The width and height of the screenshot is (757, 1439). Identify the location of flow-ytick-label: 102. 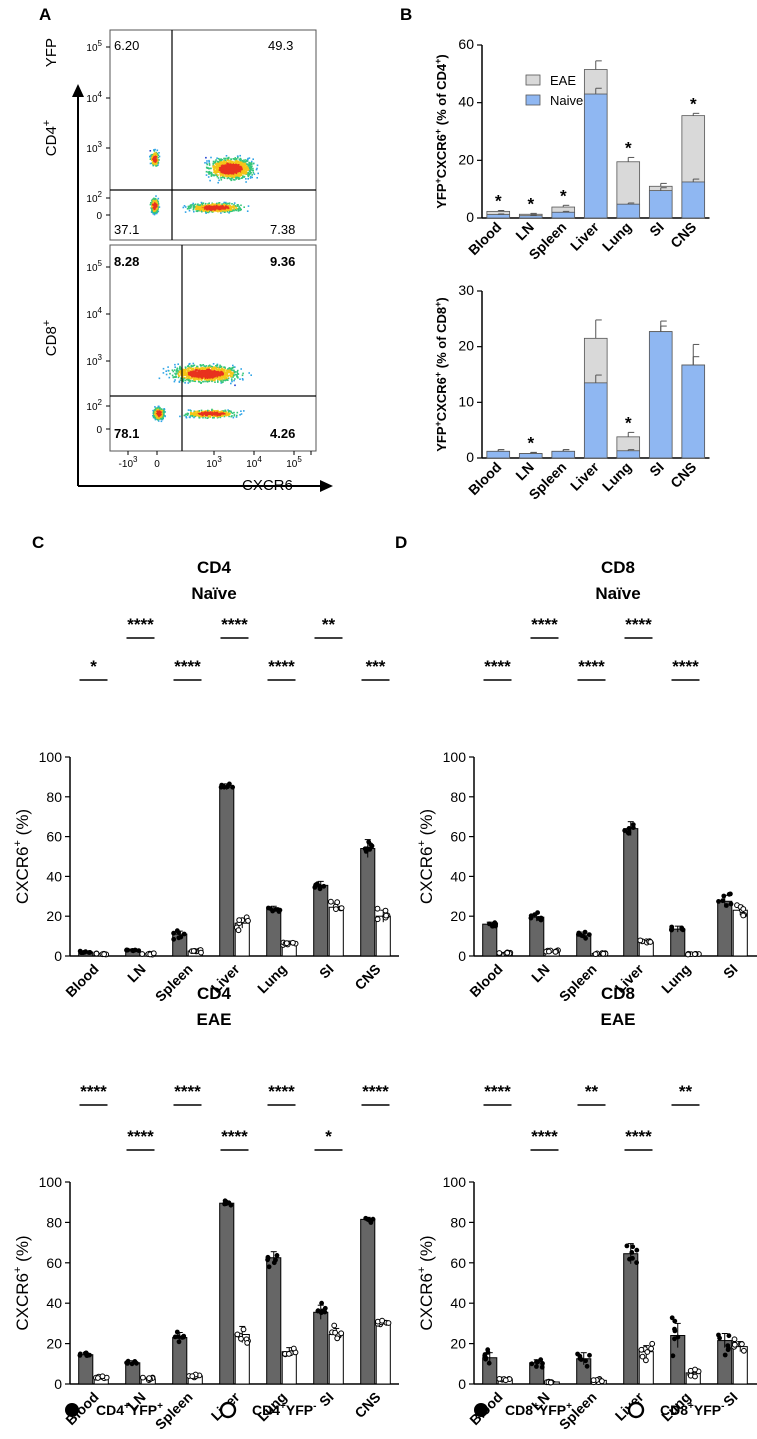
(94, 197).